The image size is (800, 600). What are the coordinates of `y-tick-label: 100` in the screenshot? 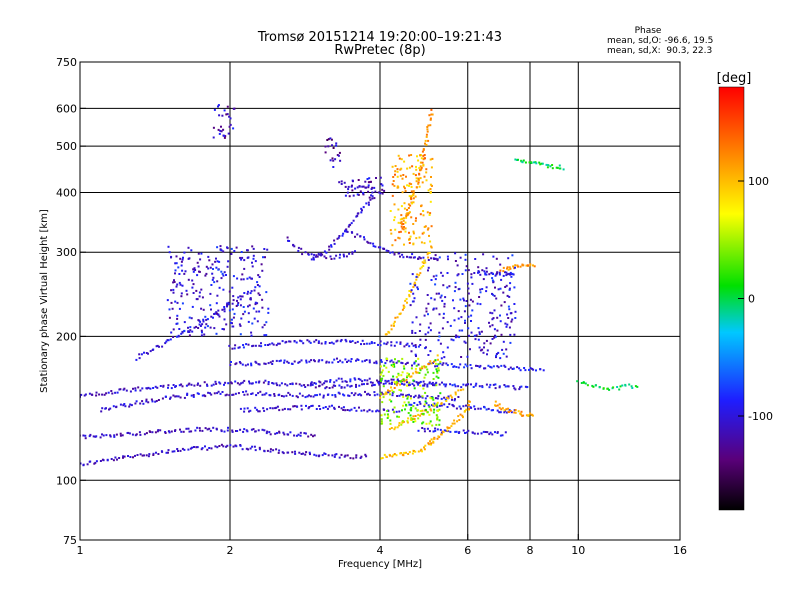 It's located at (66, 480).